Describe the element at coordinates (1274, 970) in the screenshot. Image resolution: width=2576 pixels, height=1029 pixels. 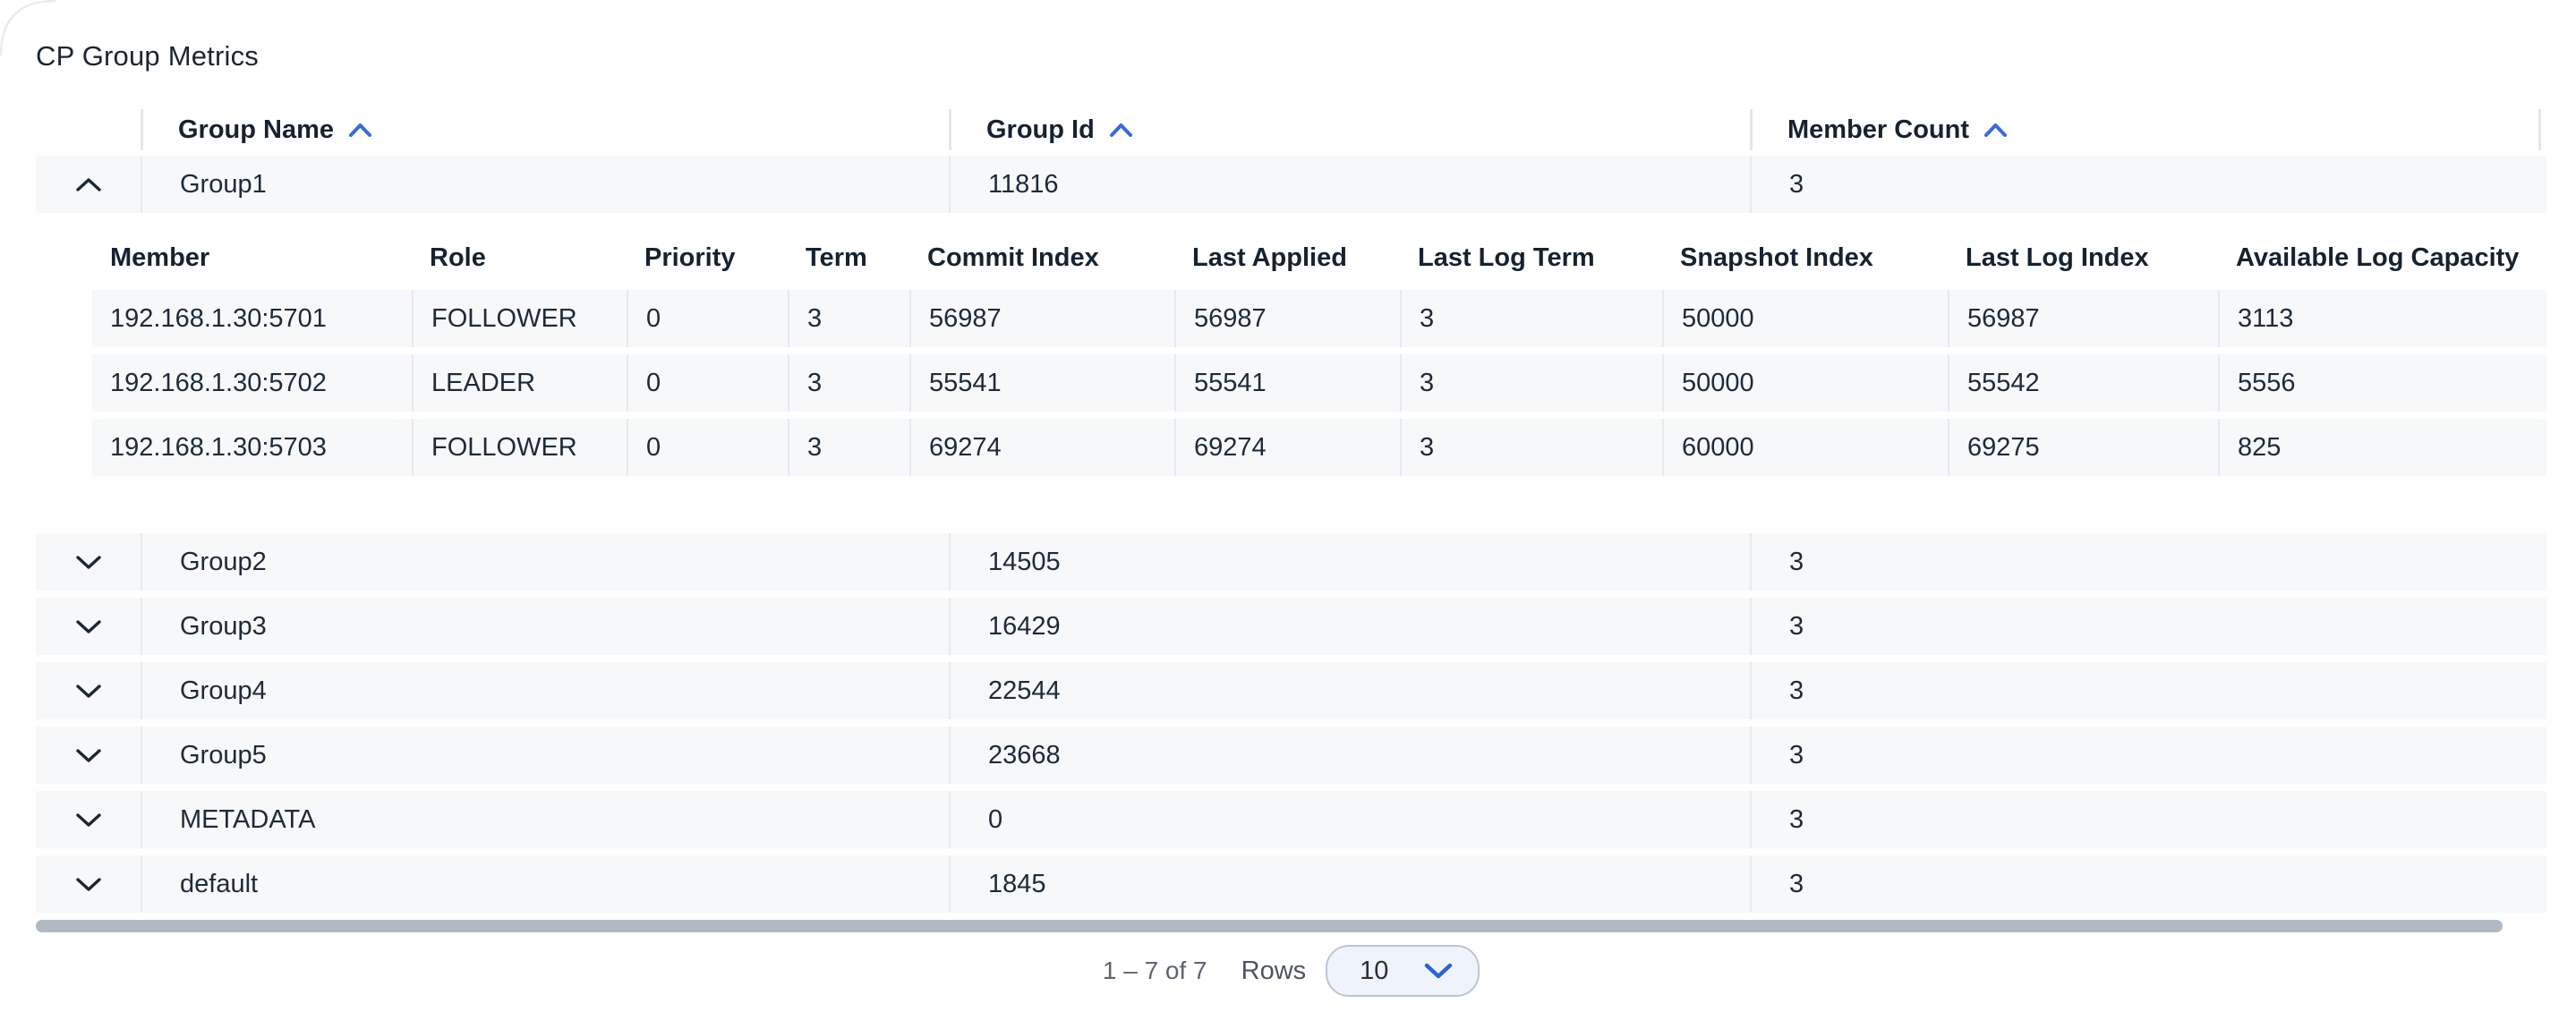
I see `rows-per-page-label: Rows` at that location.